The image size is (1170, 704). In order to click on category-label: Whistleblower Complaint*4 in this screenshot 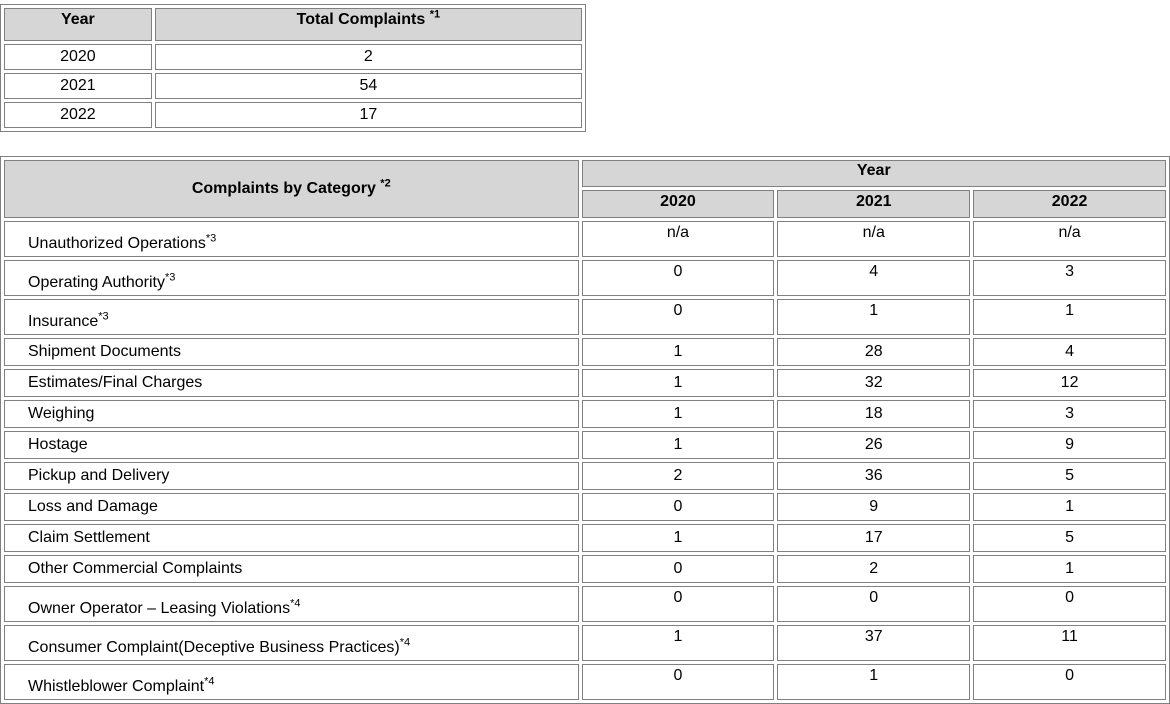, I will do `click(291, 682)`.